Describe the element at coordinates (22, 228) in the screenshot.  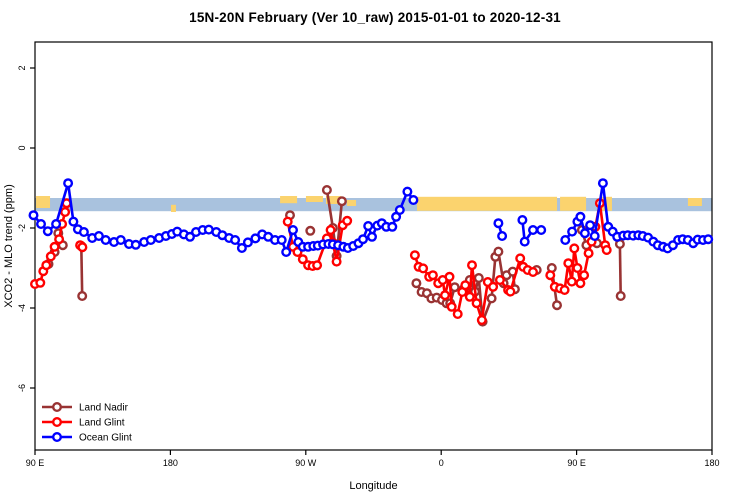
I see `svg-text: -2` at that location.